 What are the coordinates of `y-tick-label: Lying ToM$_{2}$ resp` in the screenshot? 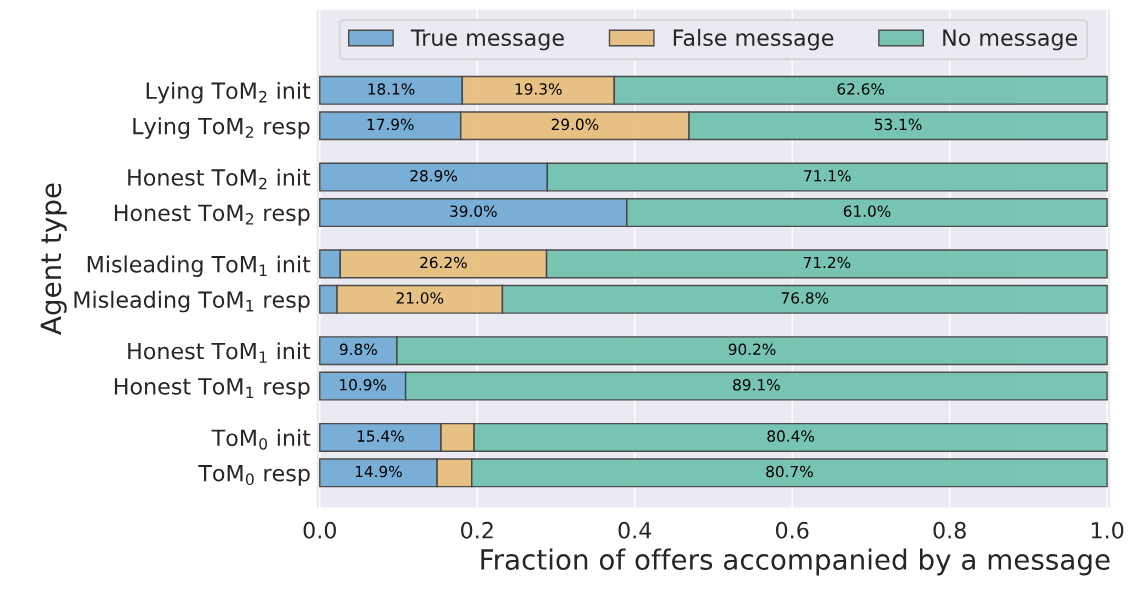 It's located at (221, 128).